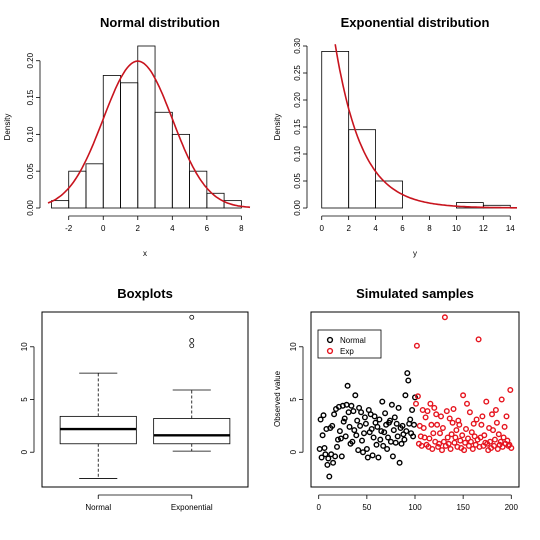 Image resolution: width=540 pixels, height=540 pixels. Describe the element at coordinates (30, 208) in the screenshot. I see `y-tick-label-0-00: 0.00` at that location.